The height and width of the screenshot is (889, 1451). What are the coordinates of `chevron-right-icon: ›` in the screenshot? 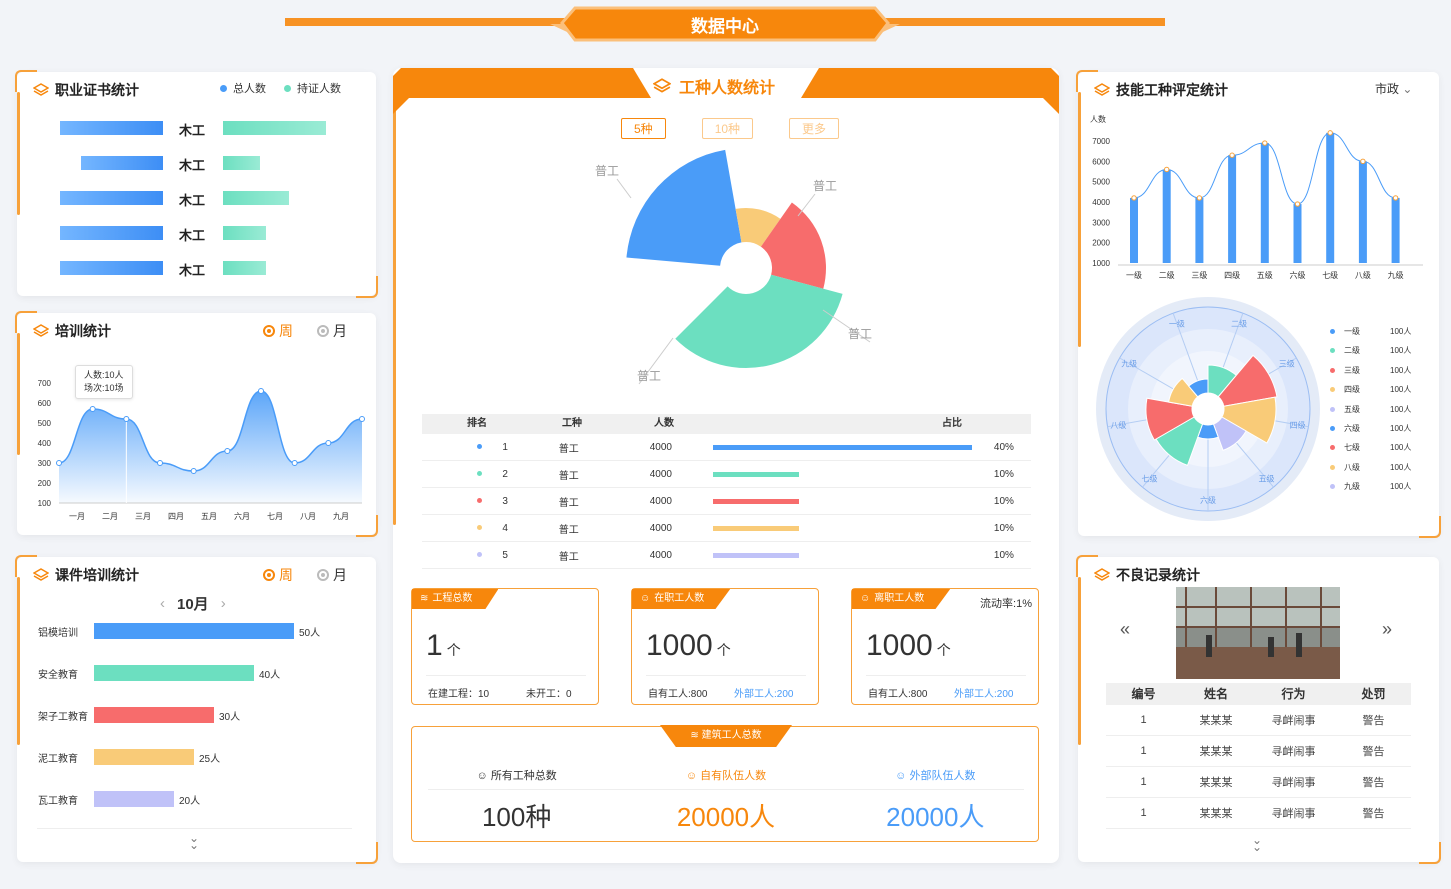 It's located at (223, 603).